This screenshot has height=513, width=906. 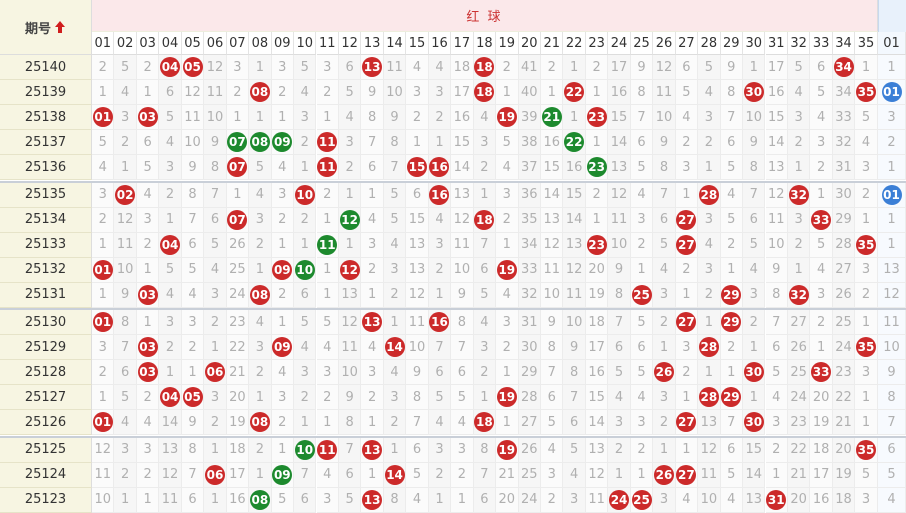 I want to click on ball: 30, so click(x=753, y=422).